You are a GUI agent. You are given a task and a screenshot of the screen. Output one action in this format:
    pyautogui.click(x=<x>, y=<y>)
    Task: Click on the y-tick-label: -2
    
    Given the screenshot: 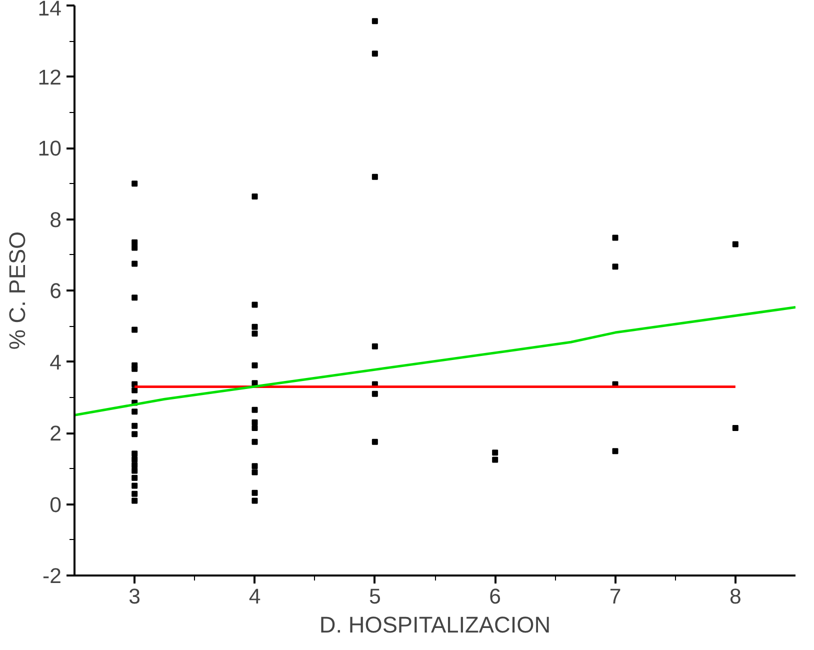 What is the action you would take?
    pyautogui.click(x=52, y=576)
    